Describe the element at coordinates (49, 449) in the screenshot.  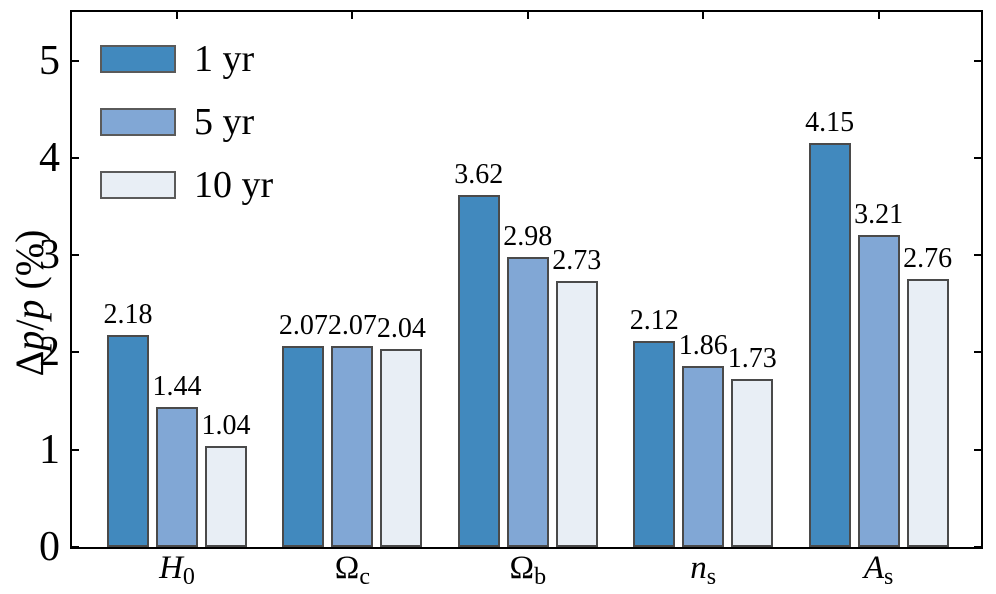
I see `y-axis-tick-label: 1` at that location.